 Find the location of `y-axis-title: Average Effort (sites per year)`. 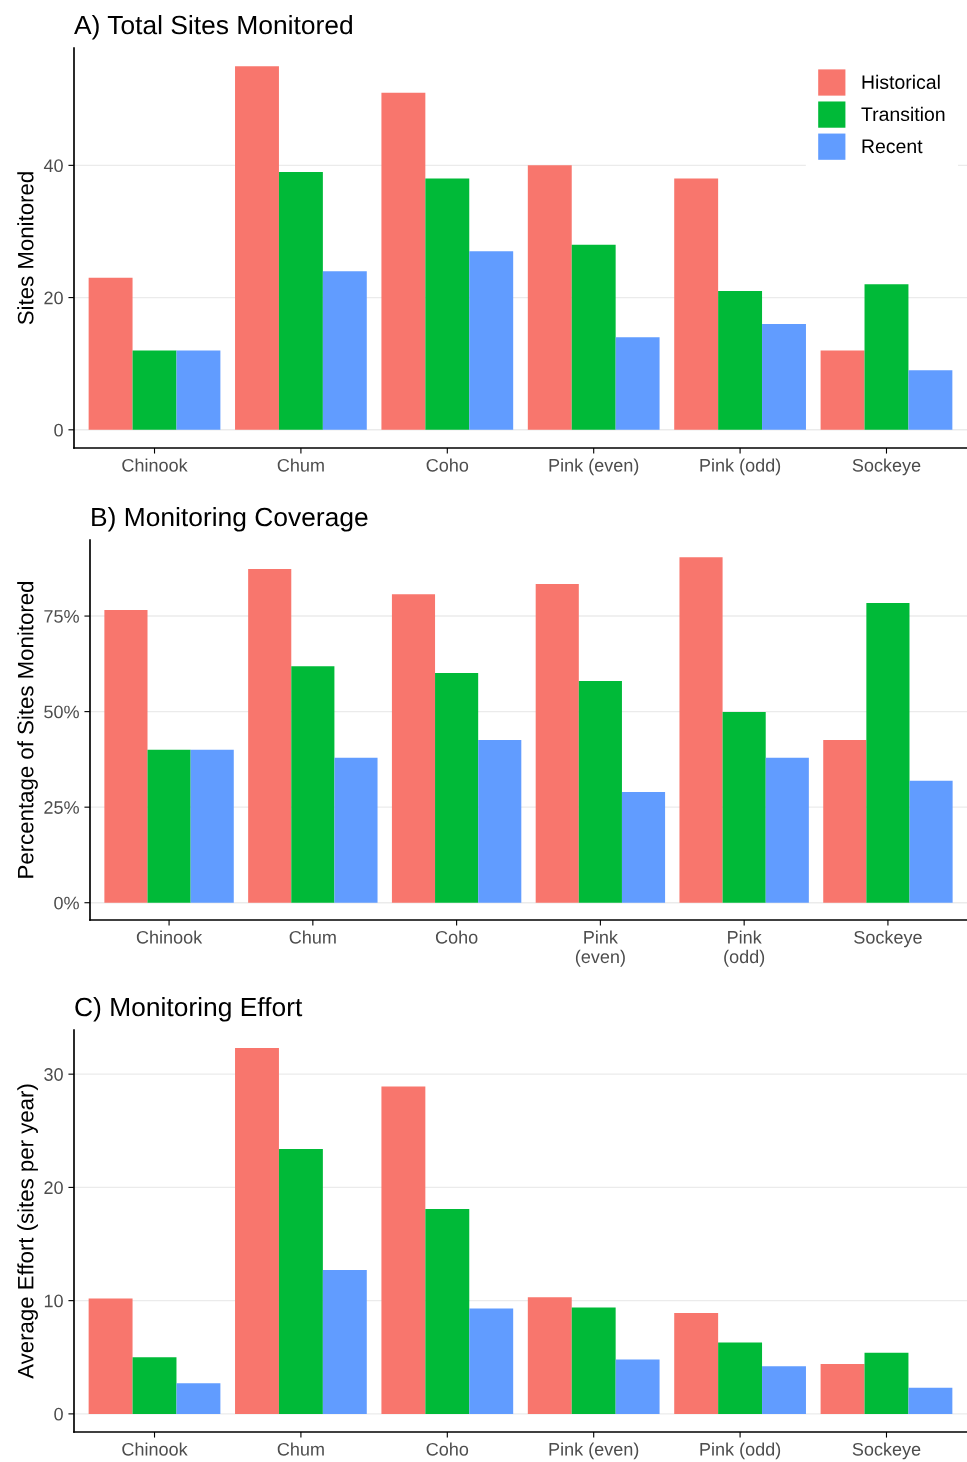

y-axis-title: Average Effort (sites per year) is located at coordinates (27, 1231).